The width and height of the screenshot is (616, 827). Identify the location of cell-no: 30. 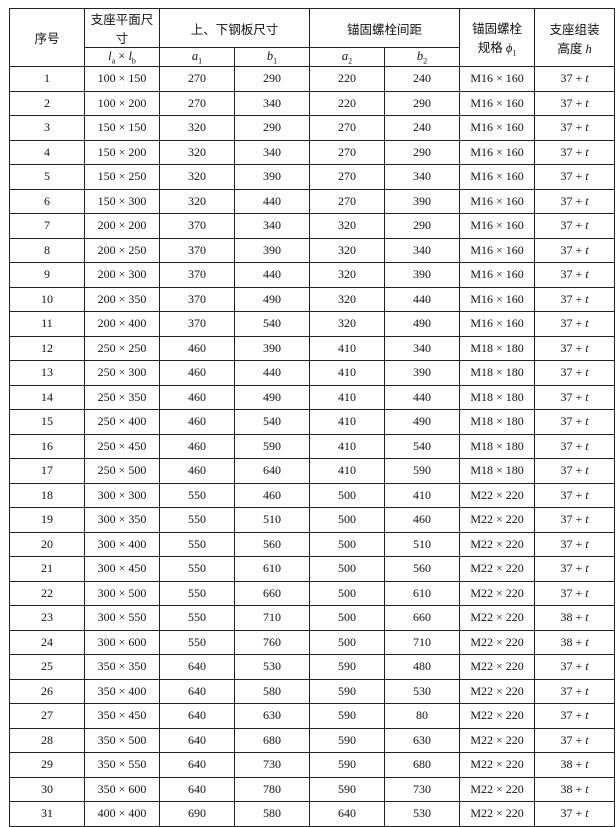
(47, 789).